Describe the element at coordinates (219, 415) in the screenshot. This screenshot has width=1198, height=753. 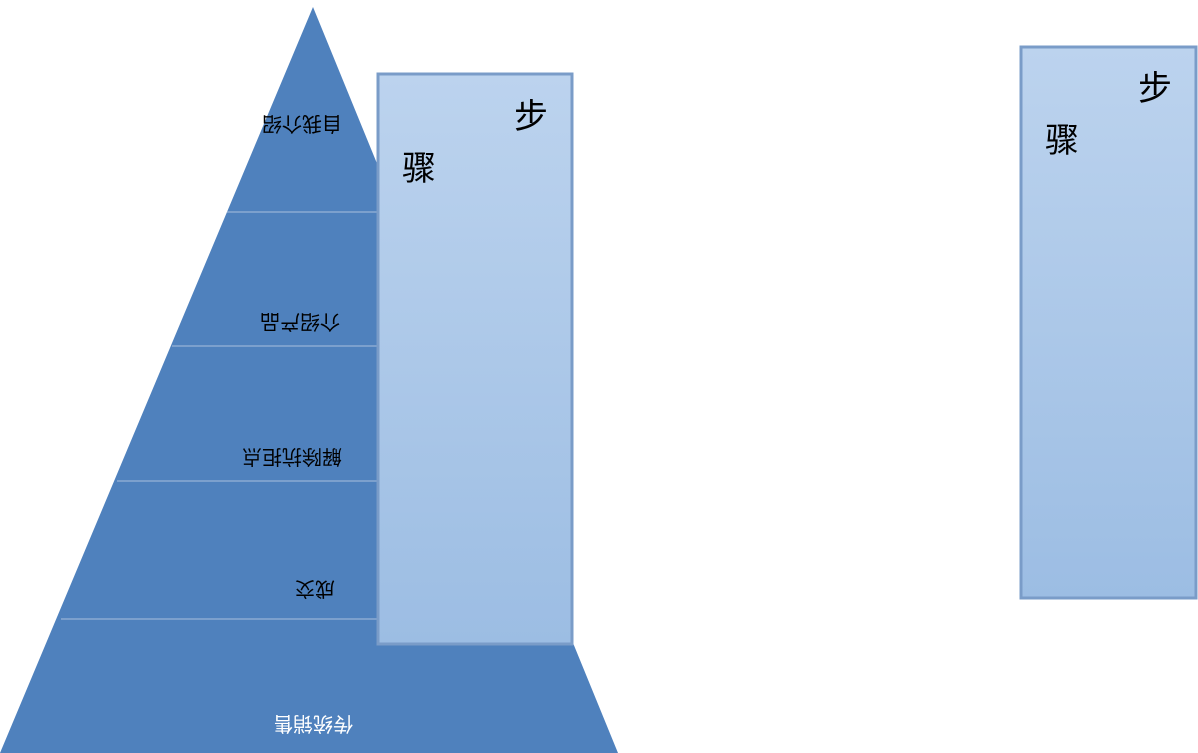
I see `pyramid-level-dividers` at that location.